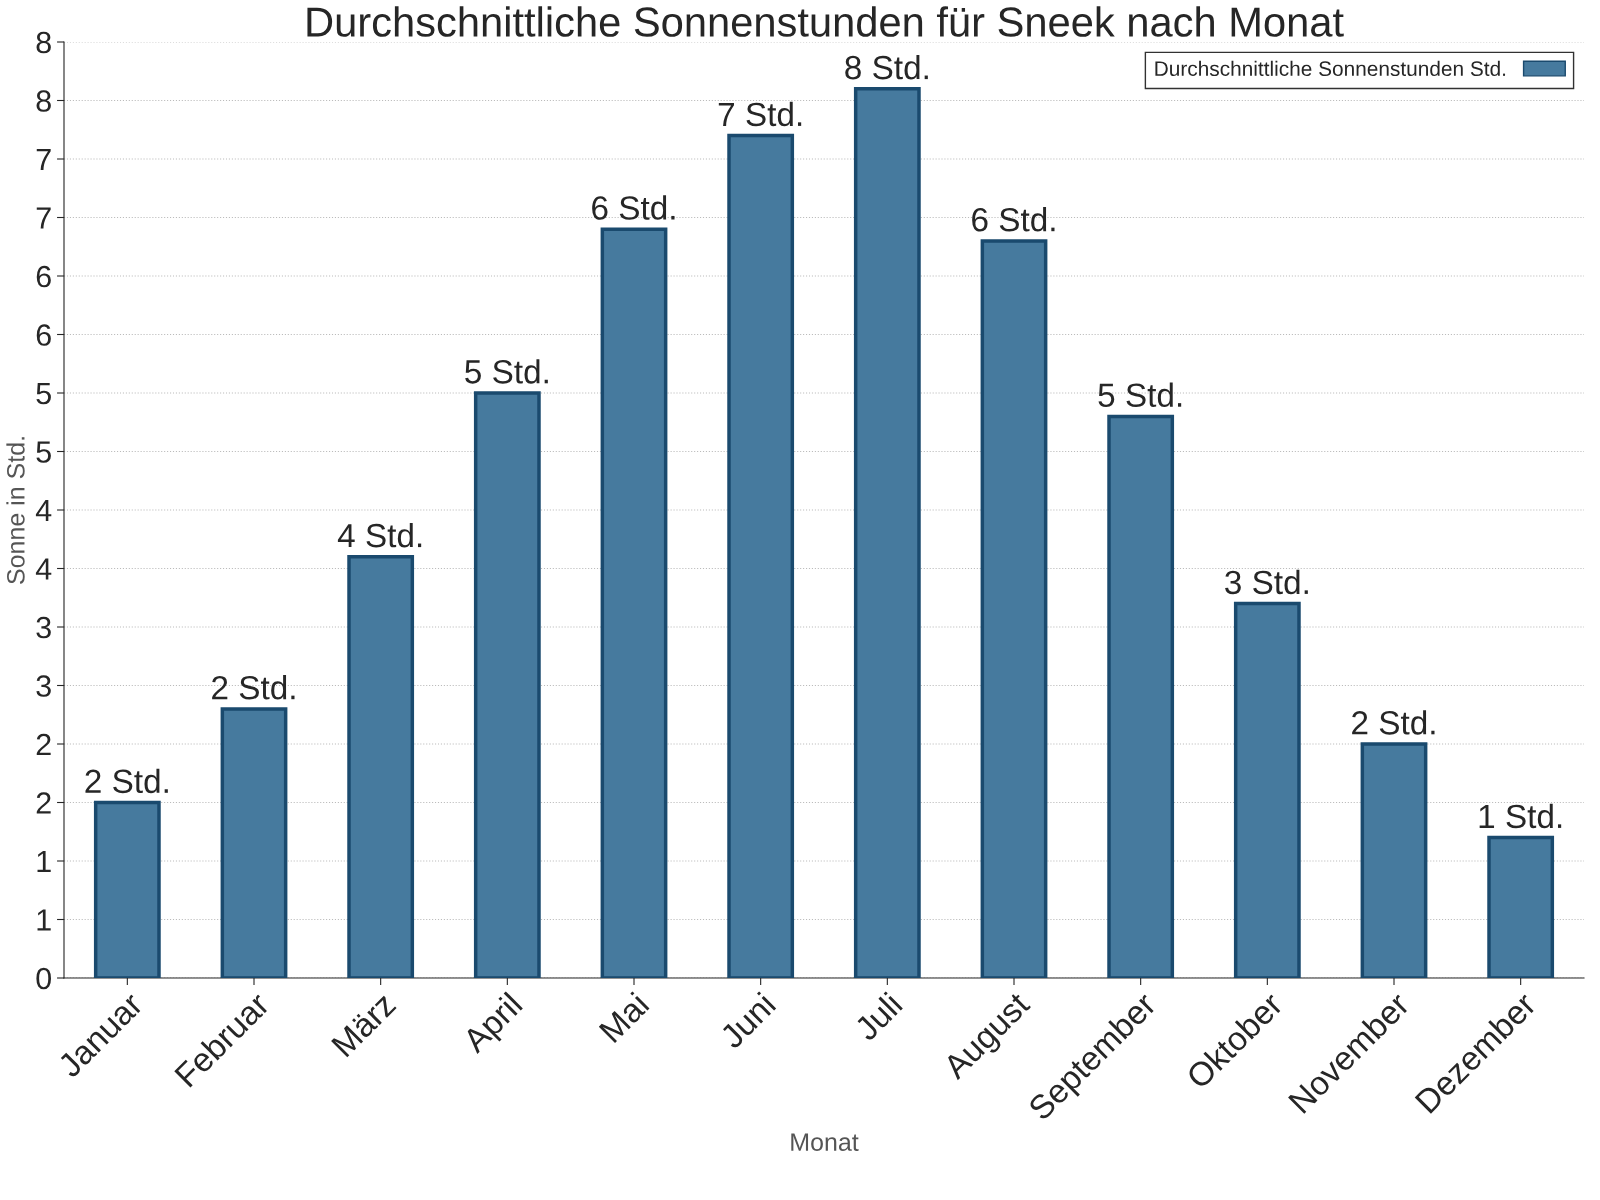  Describe the element at coordinates (1266, 582) in the screenshot. I see `data-label: 3 Std.` at that location.